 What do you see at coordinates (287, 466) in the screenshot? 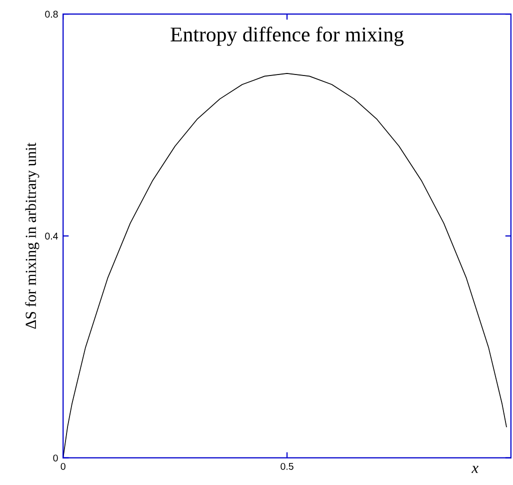
I see `x-tick-label: 0.5` at bounding box center [287, 466].